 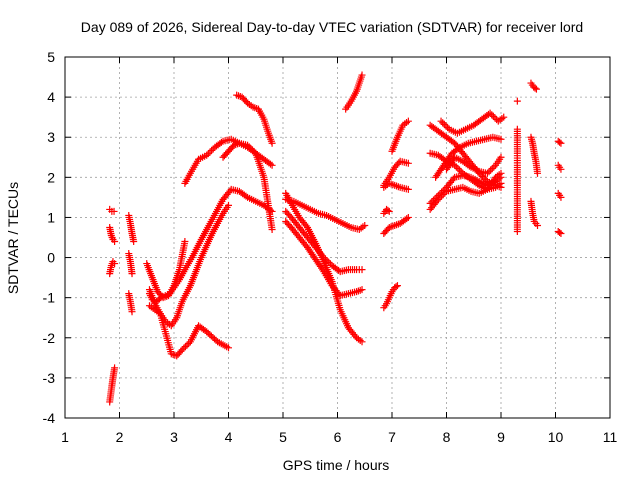 I want to click on x-tick-label: 11, so click(x=610, y=437).